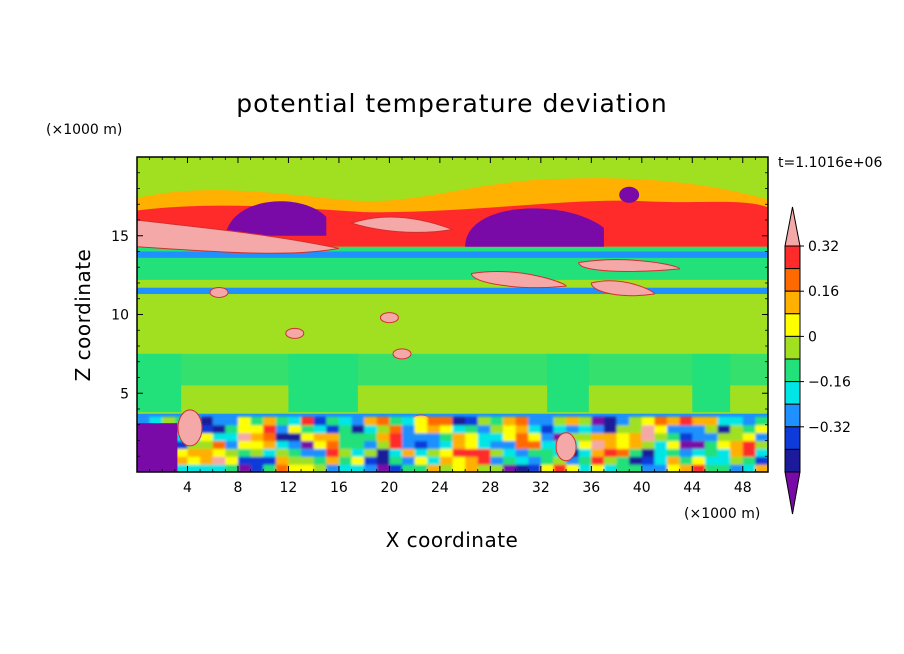 Image resolution: width=904 pixels, height=654 pixels. I want to click on y-tick-label: 10, so click(120, 316).